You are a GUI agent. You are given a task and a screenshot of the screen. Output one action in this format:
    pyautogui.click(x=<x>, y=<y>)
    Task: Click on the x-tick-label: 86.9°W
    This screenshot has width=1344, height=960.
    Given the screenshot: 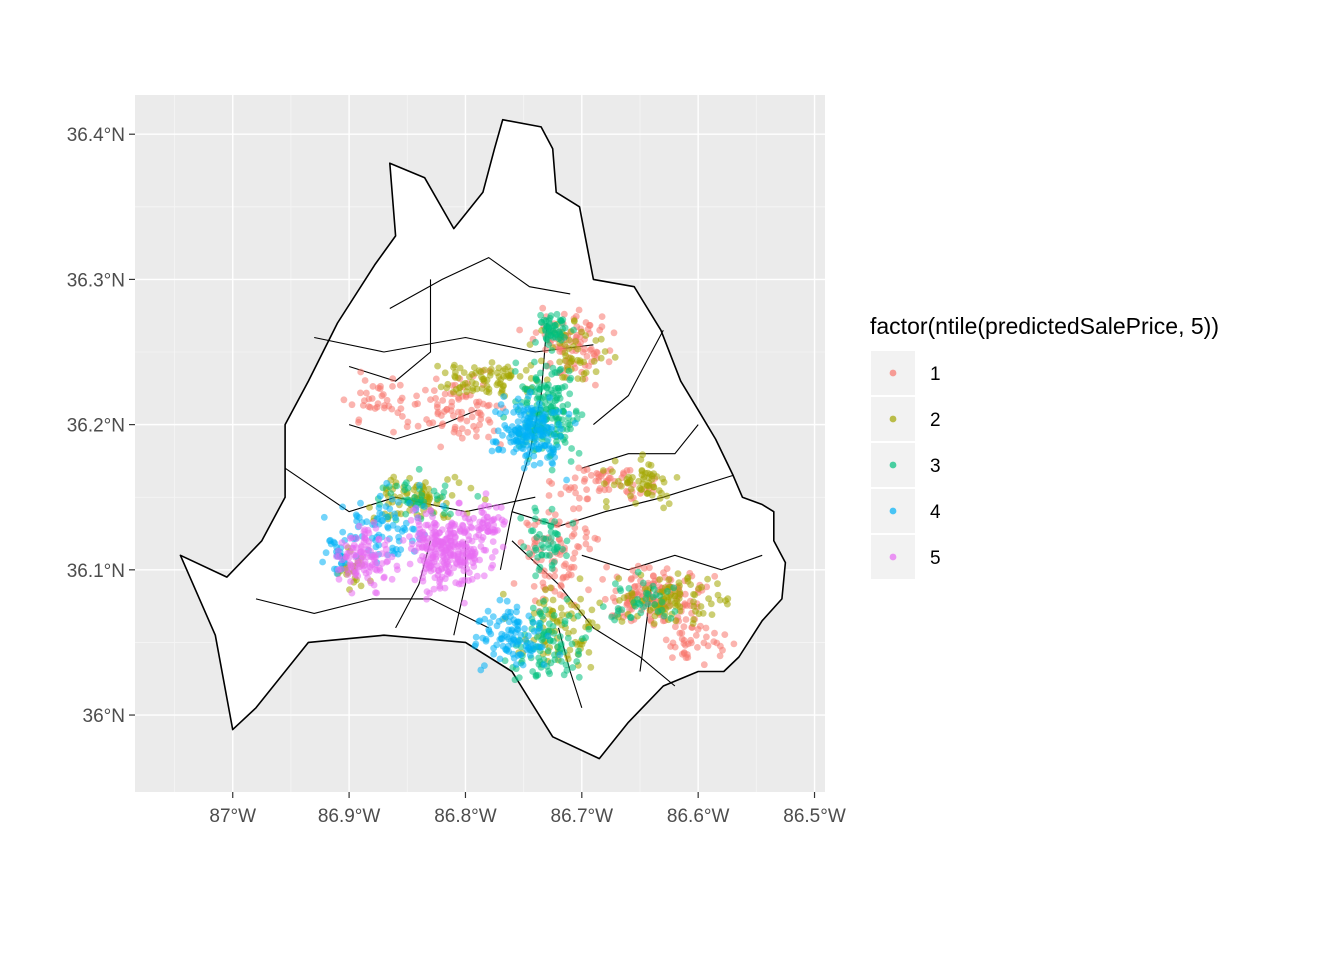 What is the action you would take?
    pyautogui.click(x=349, y=816)
    